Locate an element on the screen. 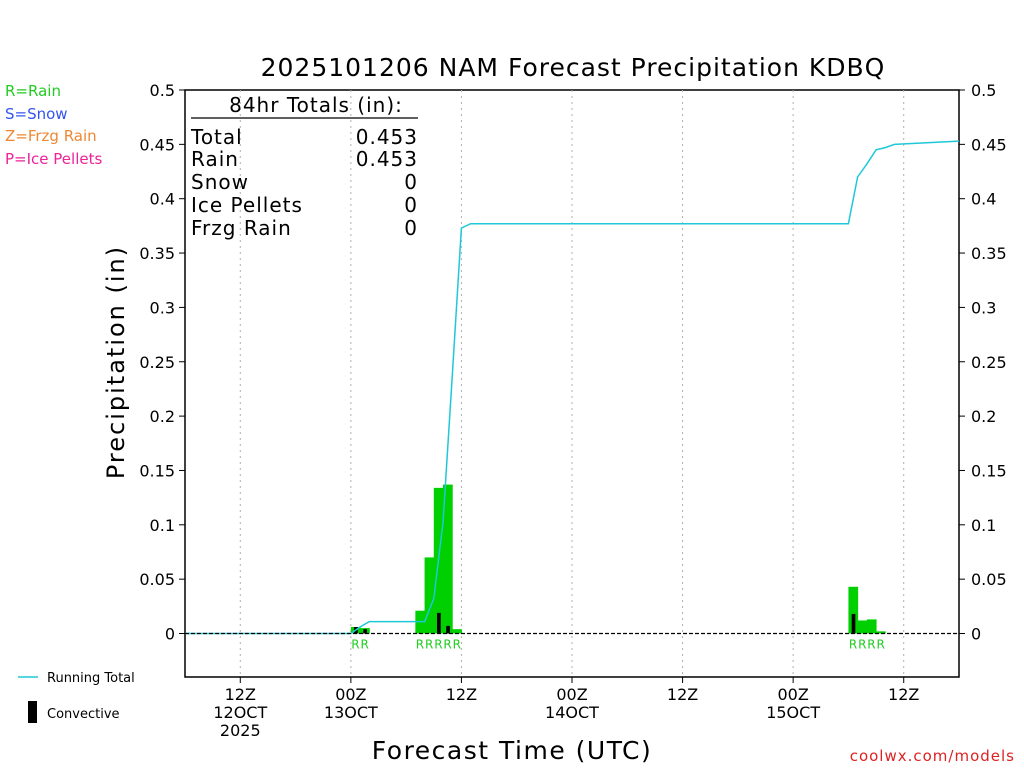 The width and height of the screenshot is (1024, 768). ptype-label-2: R is located at coordinates (420, 645).